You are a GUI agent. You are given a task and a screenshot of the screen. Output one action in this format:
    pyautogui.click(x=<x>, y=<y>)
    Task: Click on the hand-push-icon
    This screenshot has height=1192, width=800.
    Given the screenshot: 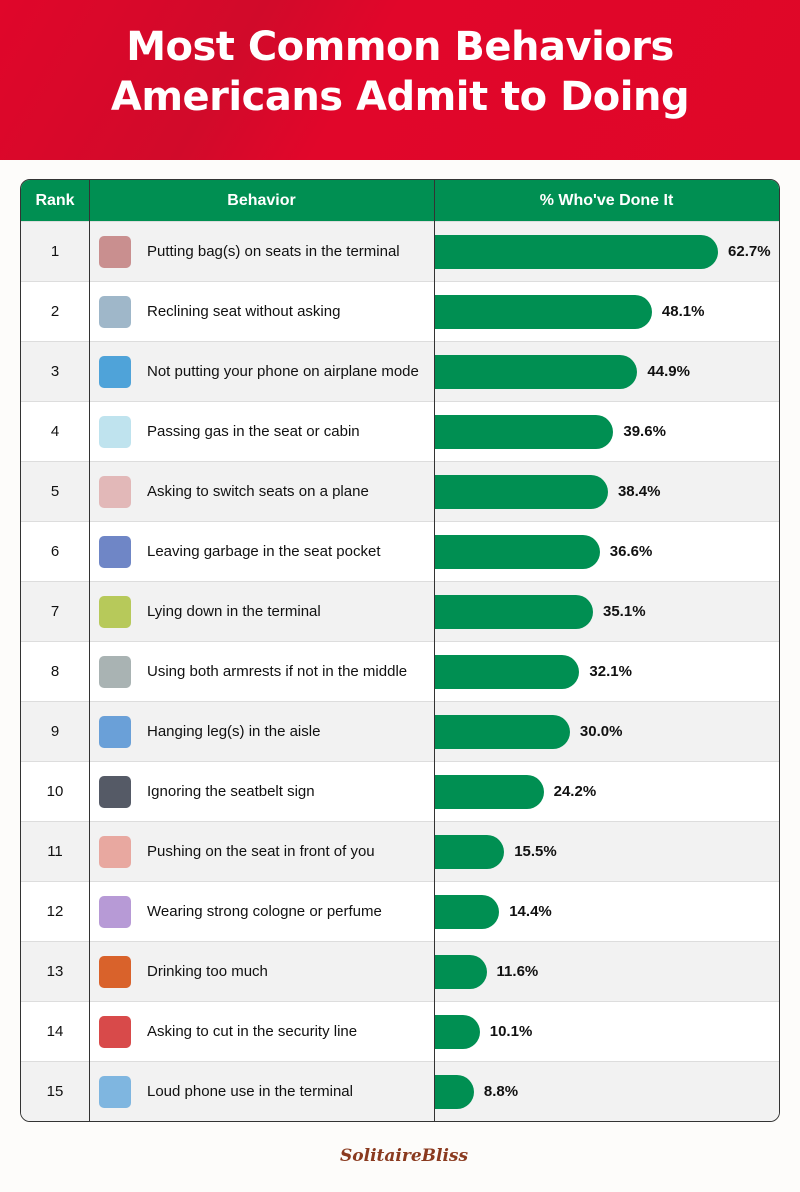 What is the action you would take?
    pyautogui.click(x=115, y=852)
    